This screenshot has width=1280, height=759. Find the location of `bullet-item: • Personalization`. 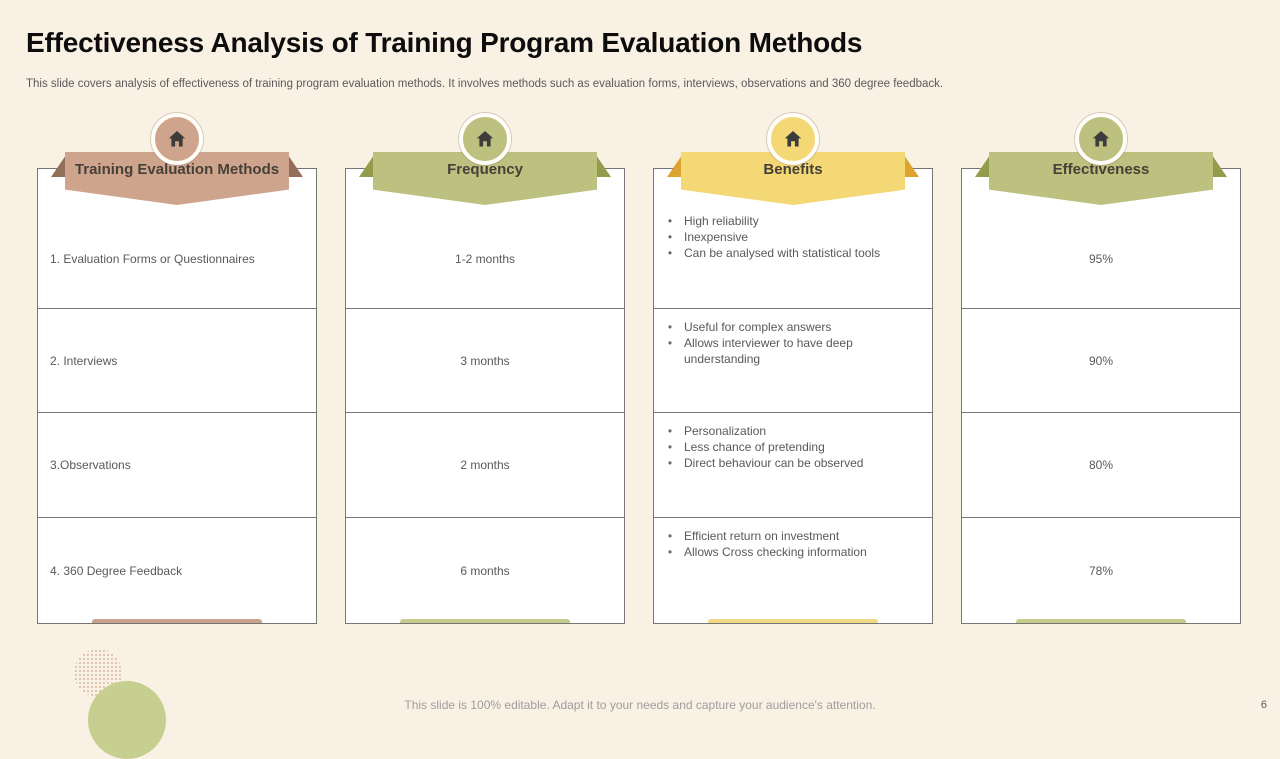

bullet-item: • Personalization is located at coordinates (794, 431).